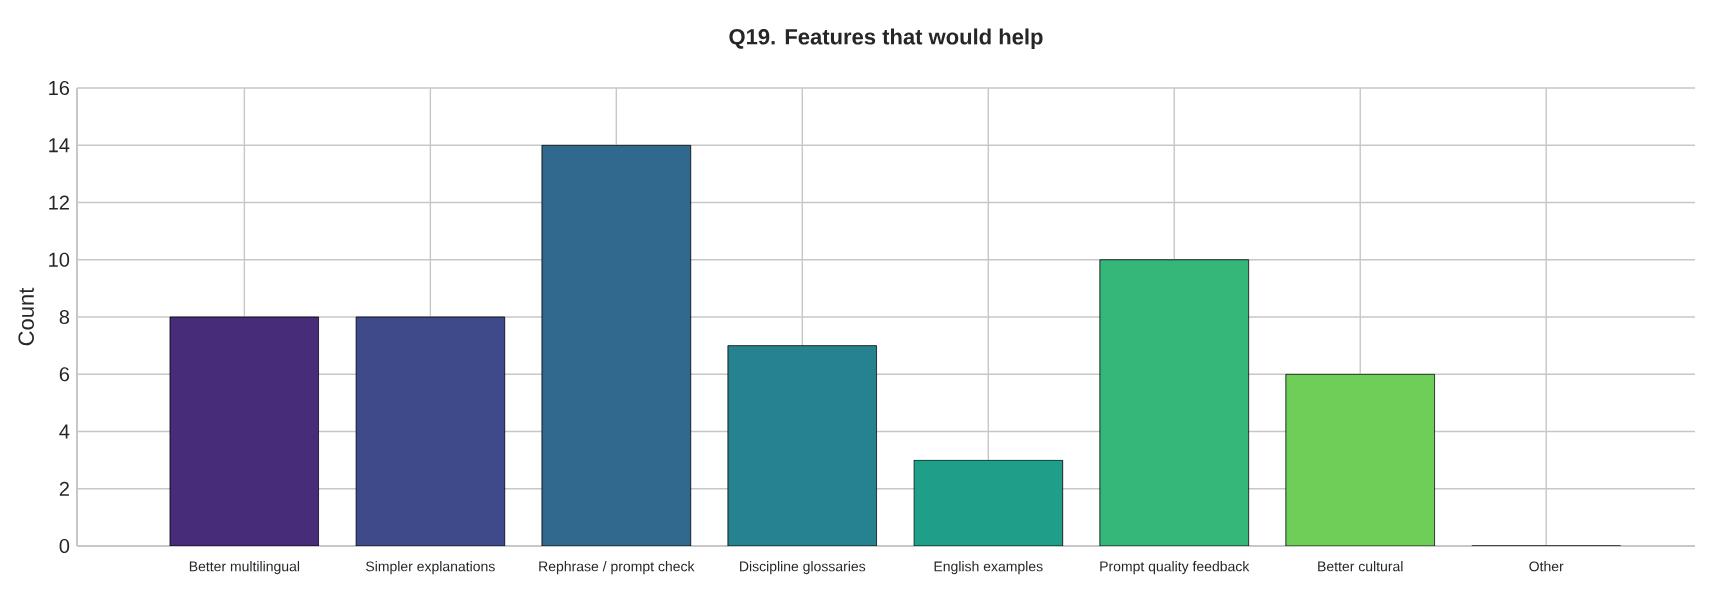 Image resolution: width=1728 pixels, height=600 pixels. What do you see at coordinates (617, 568) in the screenshot?
I see `x-tick-label: Rephrase / prompt check` at bounding box center [617, 568].